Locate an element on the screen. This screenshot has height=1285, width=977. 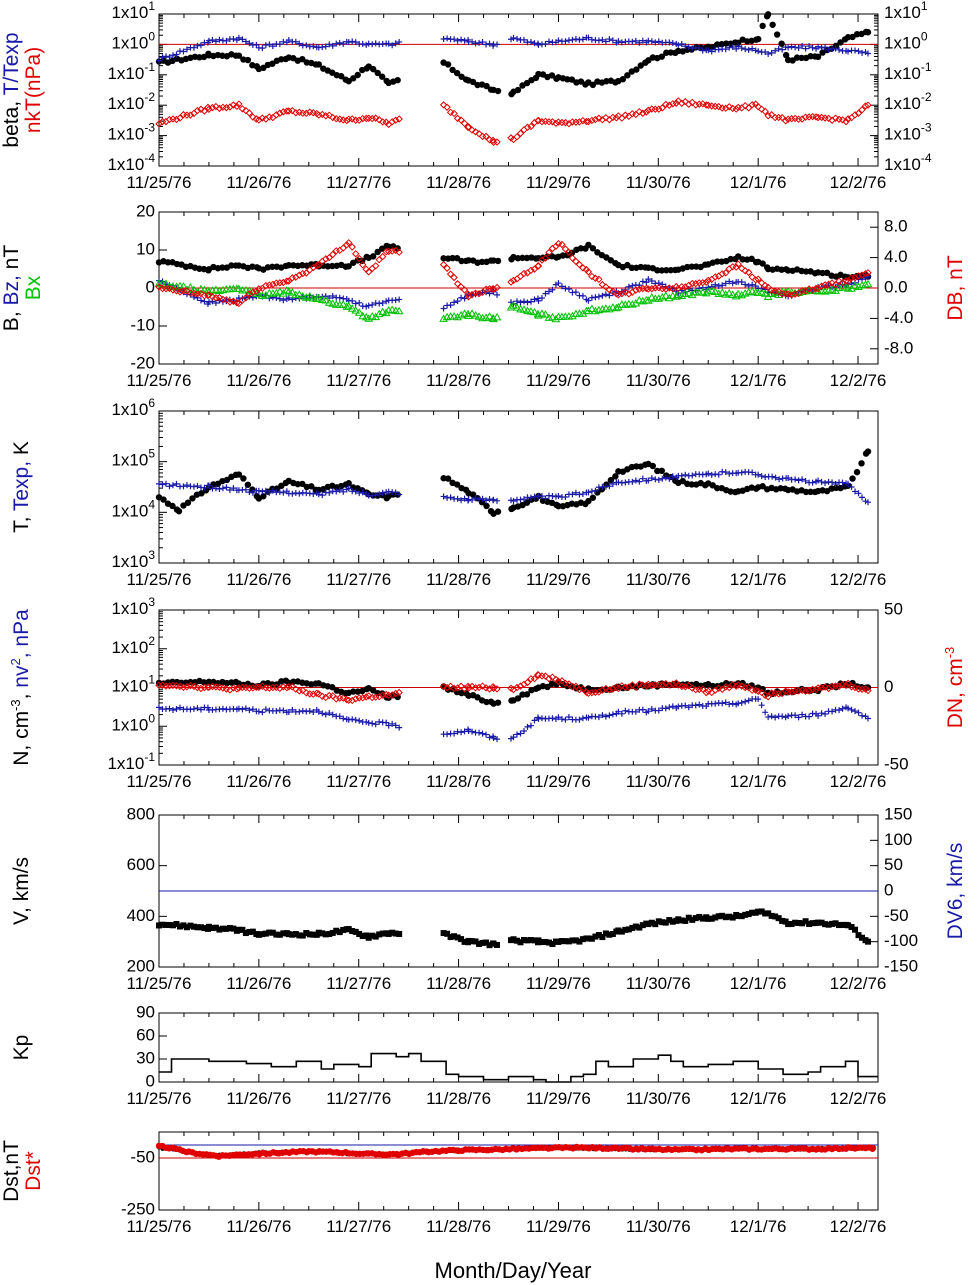
y-tick-label: 1x10⁻¹ is located at coordinates (131, 761).